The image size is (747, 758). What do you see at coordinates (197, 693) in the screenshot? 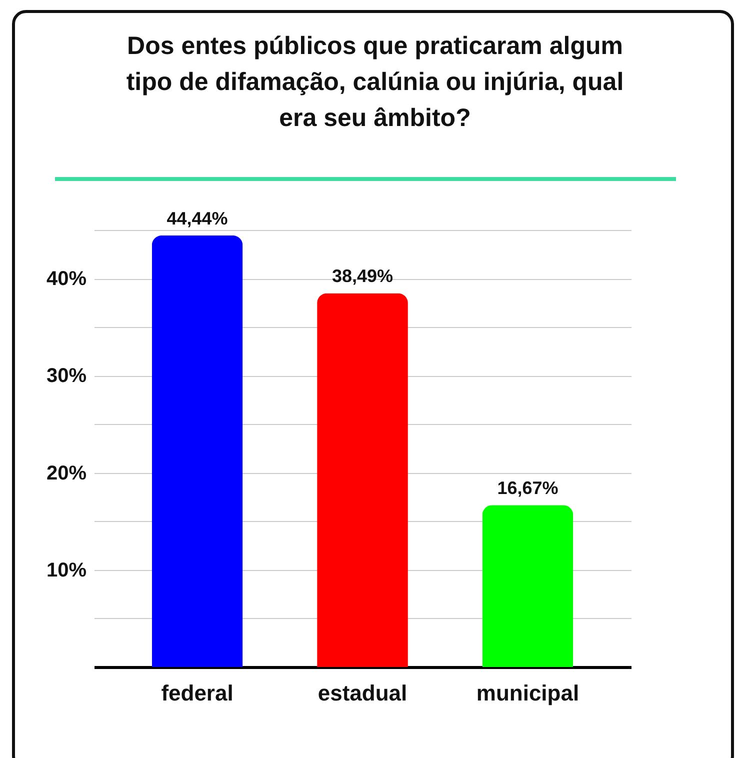
I see `x-tick-label: federal` at bounding box center [197, 693].